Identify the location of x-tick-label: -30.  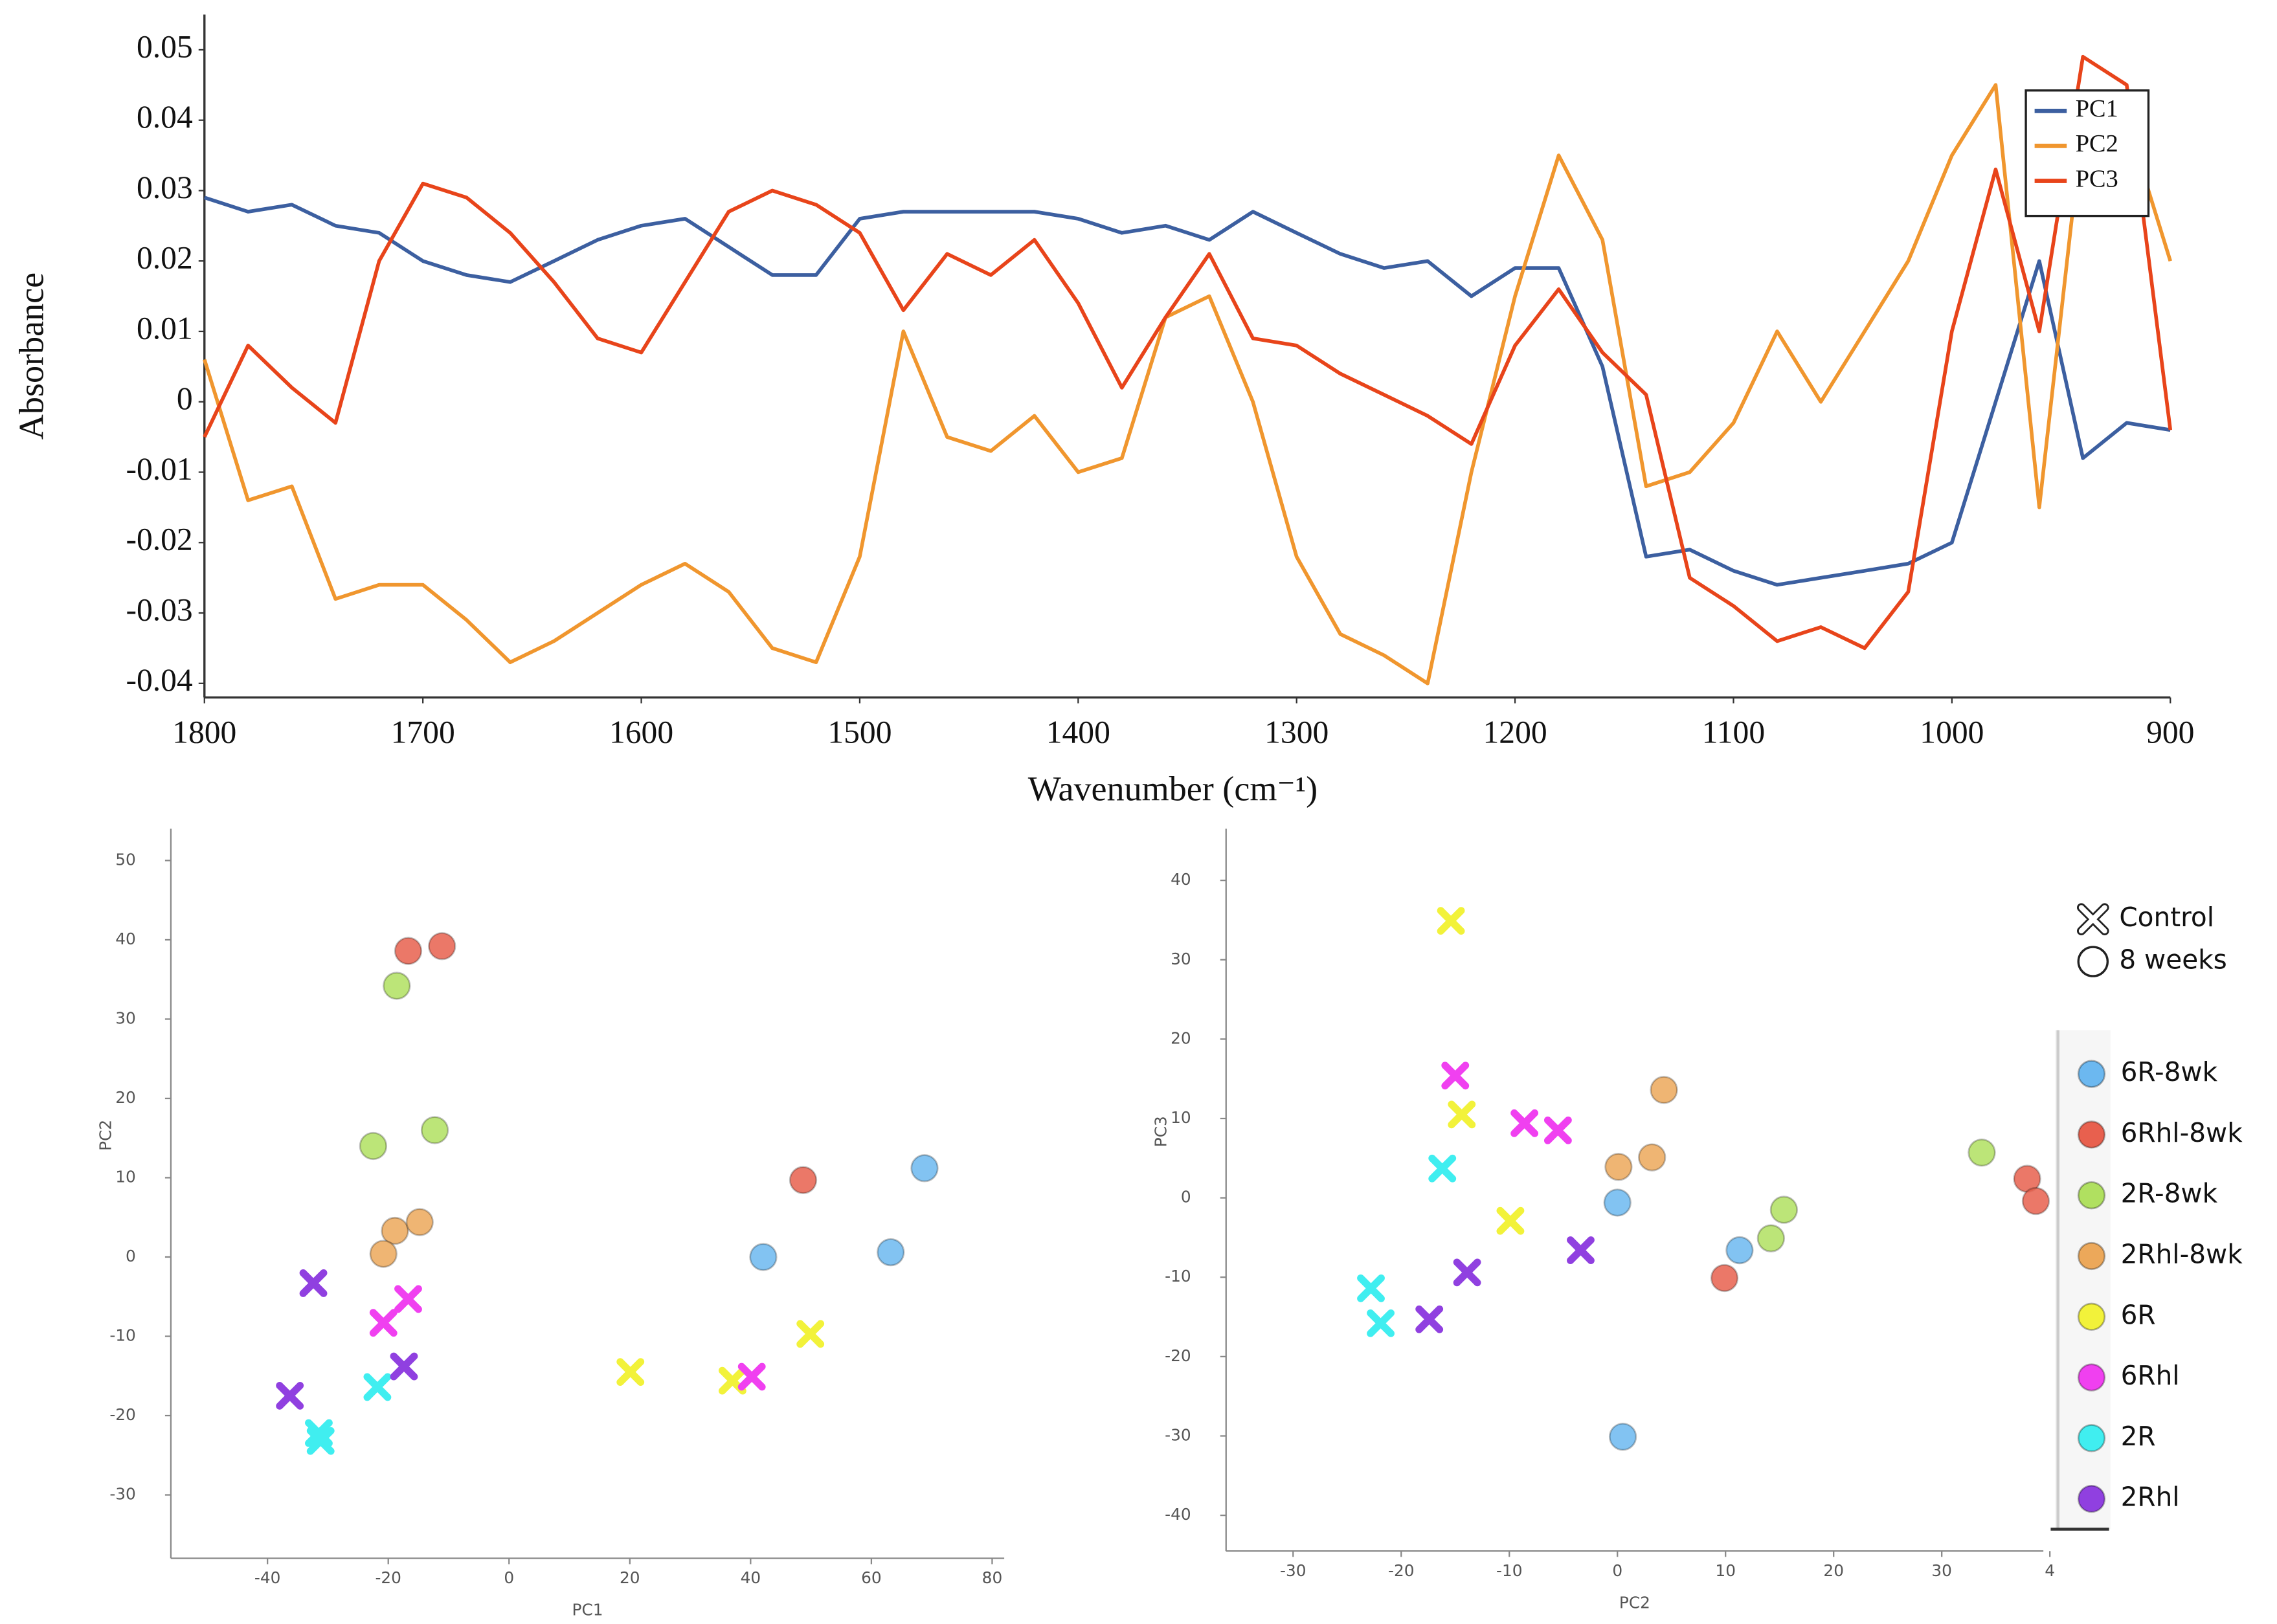
(1293, 1571).